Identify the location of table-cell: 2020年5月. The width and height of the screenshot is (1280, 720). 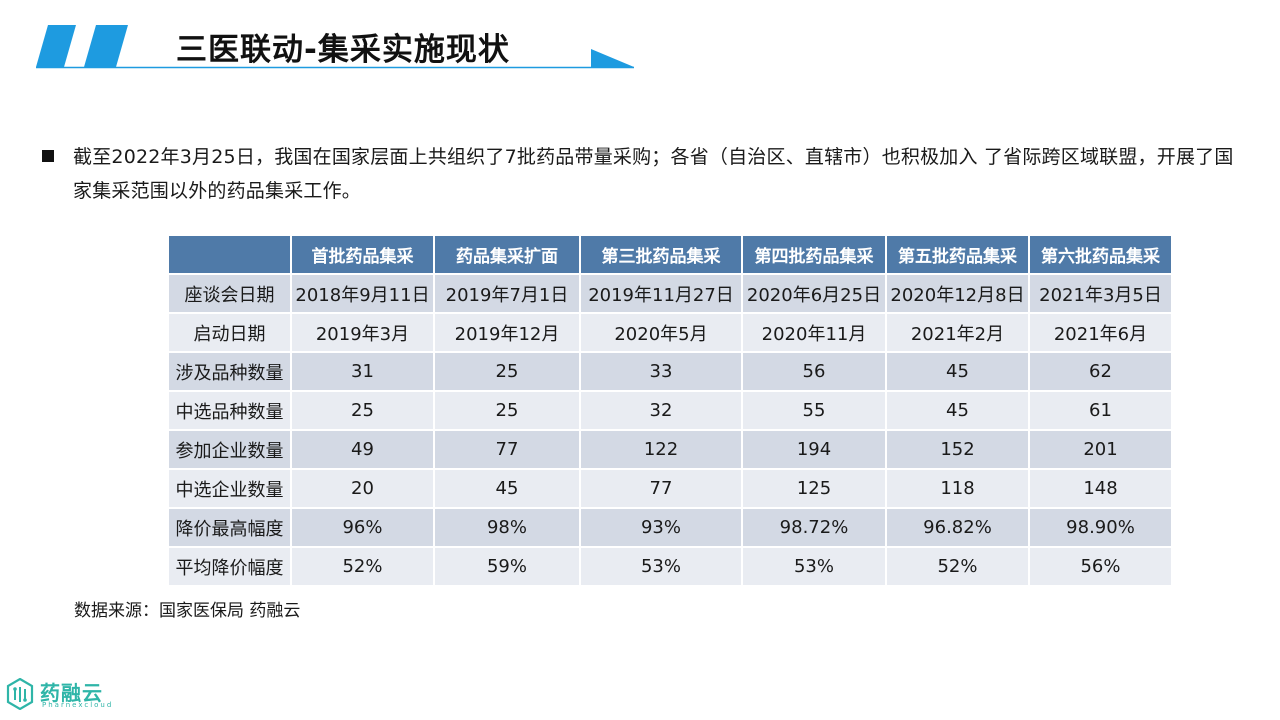
(661, 332).